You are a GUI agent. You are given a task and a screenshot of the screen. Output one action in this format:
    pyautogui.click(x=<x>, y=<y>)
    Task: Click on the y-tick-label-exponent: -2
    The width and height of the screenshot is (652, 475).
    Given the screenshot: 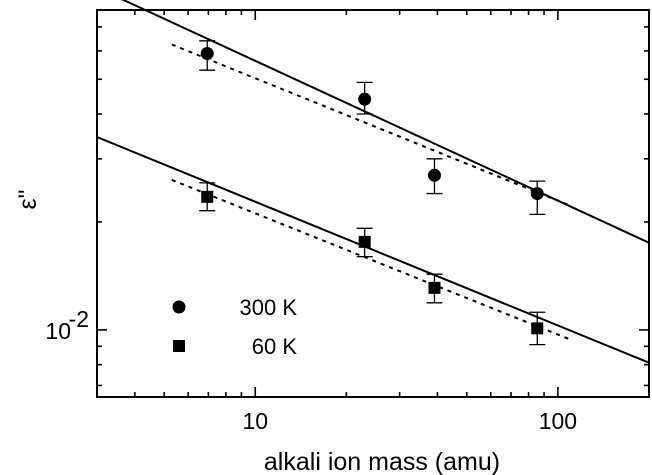 What is the action you would take?
    pyautogui.click(x=79, y=319)
    